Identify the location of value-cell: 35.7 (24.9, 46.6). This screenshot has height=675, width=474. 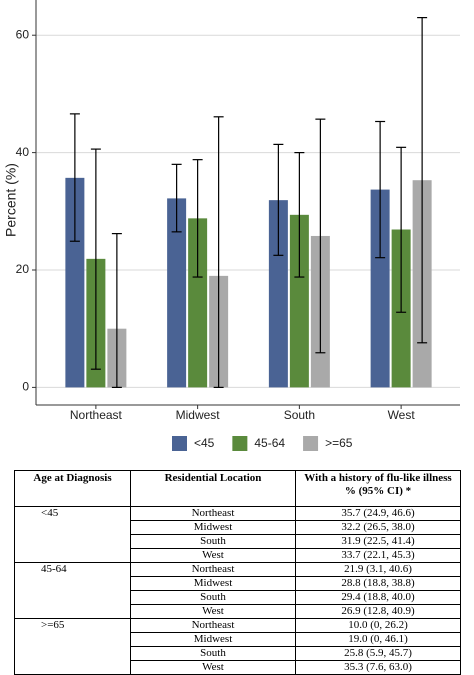
(378, 513).